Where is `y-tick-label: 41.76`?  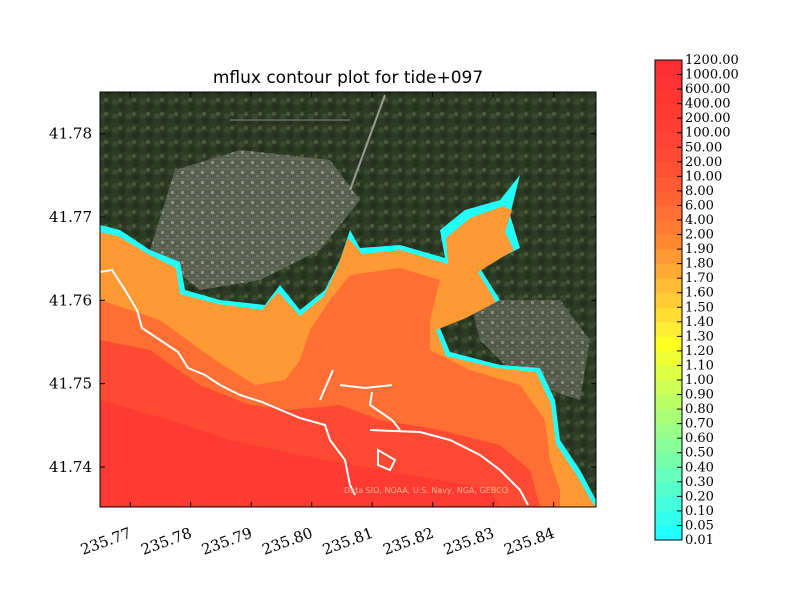
y-tick-label: 41.76 is located at coordinates (70, 300).